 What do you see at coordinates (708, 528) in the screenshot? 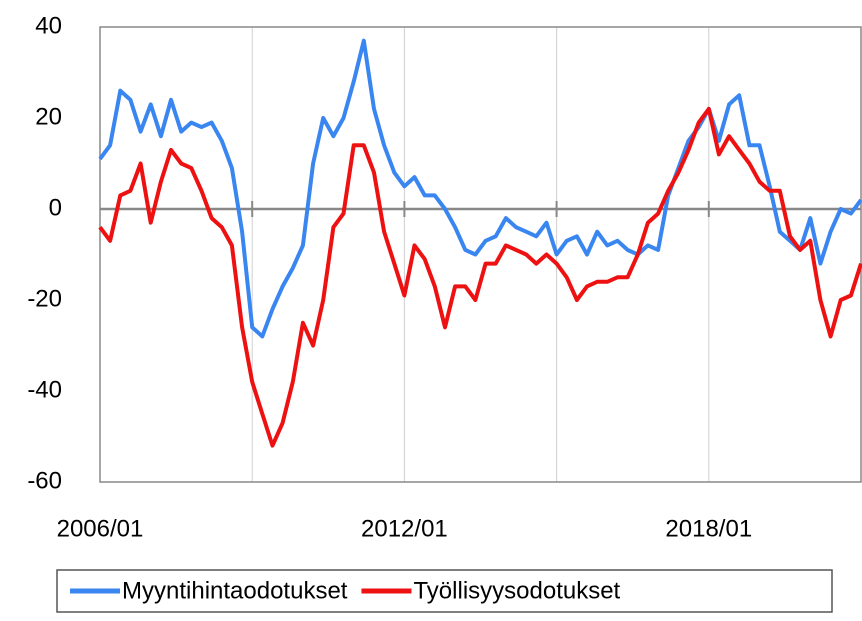
I see `x-tick-label: 2018/01` at bounding box center [708, 528].